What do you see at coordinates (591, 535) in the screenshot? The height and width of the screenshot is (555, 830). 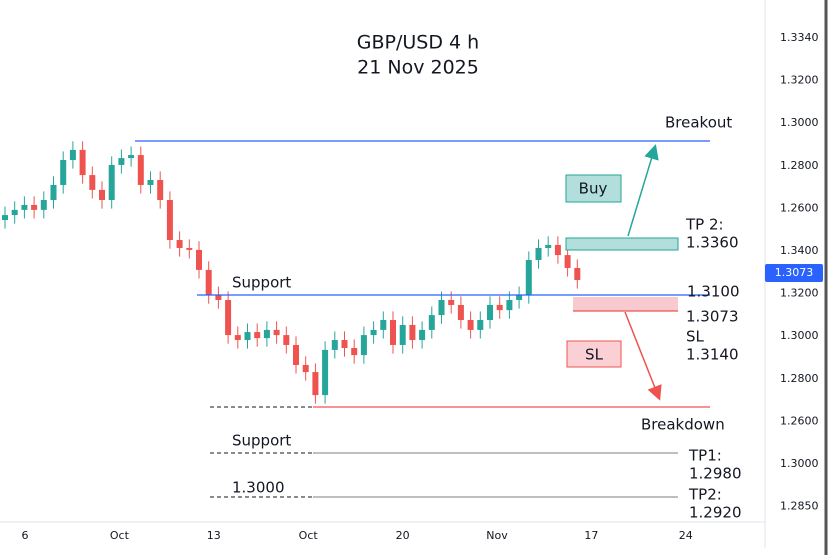 I see `x-tick-label: 17` at bounding box center [591, 535].